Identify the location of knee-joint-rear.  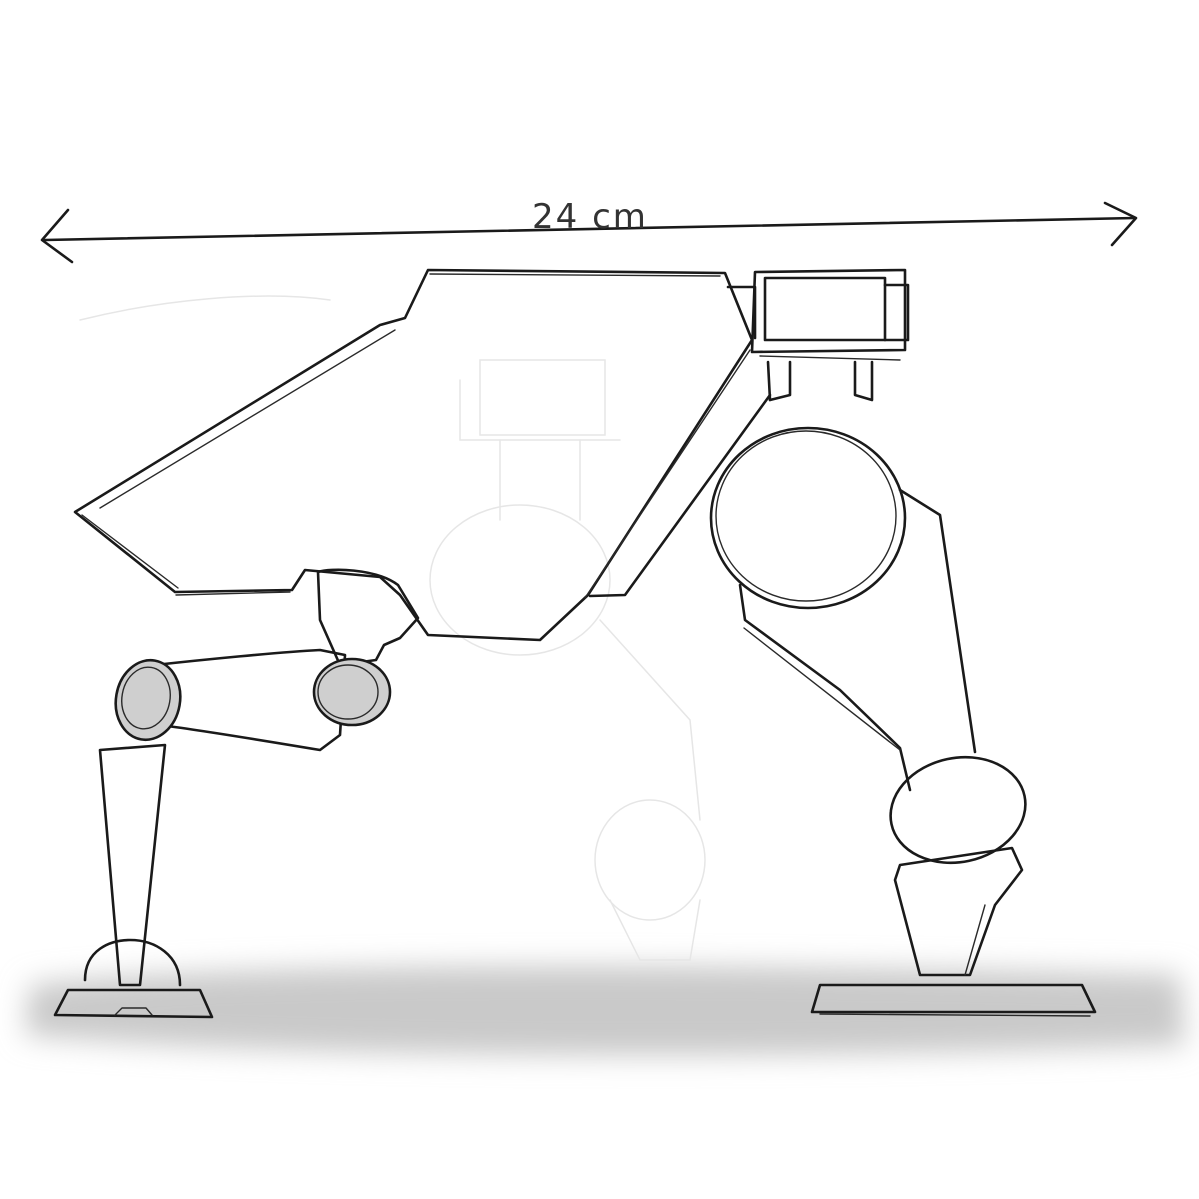
(148, 700).